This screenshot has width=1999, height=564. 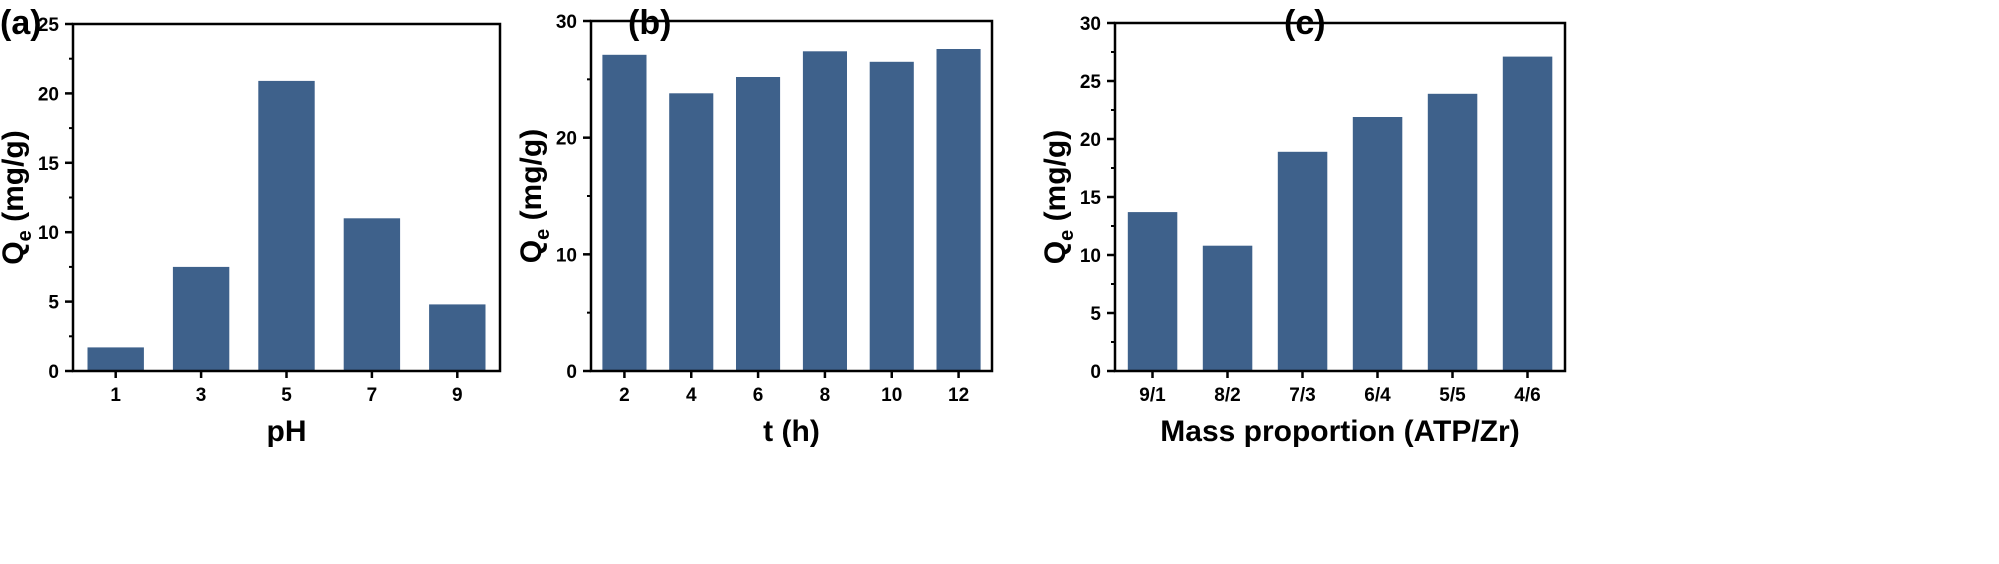 I want to click on x-tick-label-c-1: 8/2, so click(x=1227, y=395).